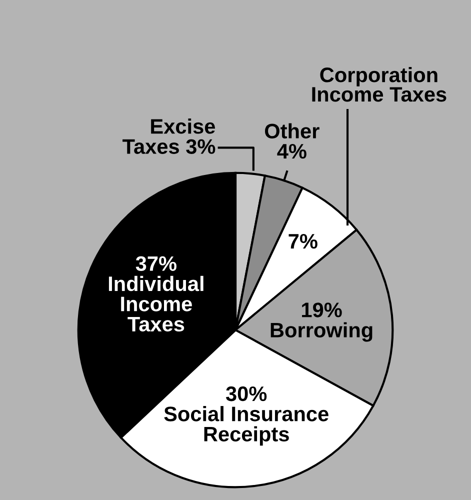 This screenshot has height=500, width=471. I want to click on data-label: 4%, so click(291, 151).